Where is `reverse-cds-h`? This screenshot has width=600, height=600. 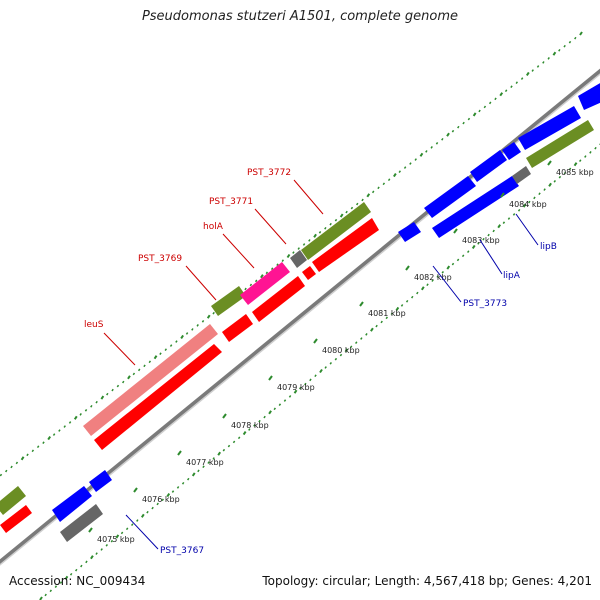
reverse-cds-h is located at coordinates (589, 96).